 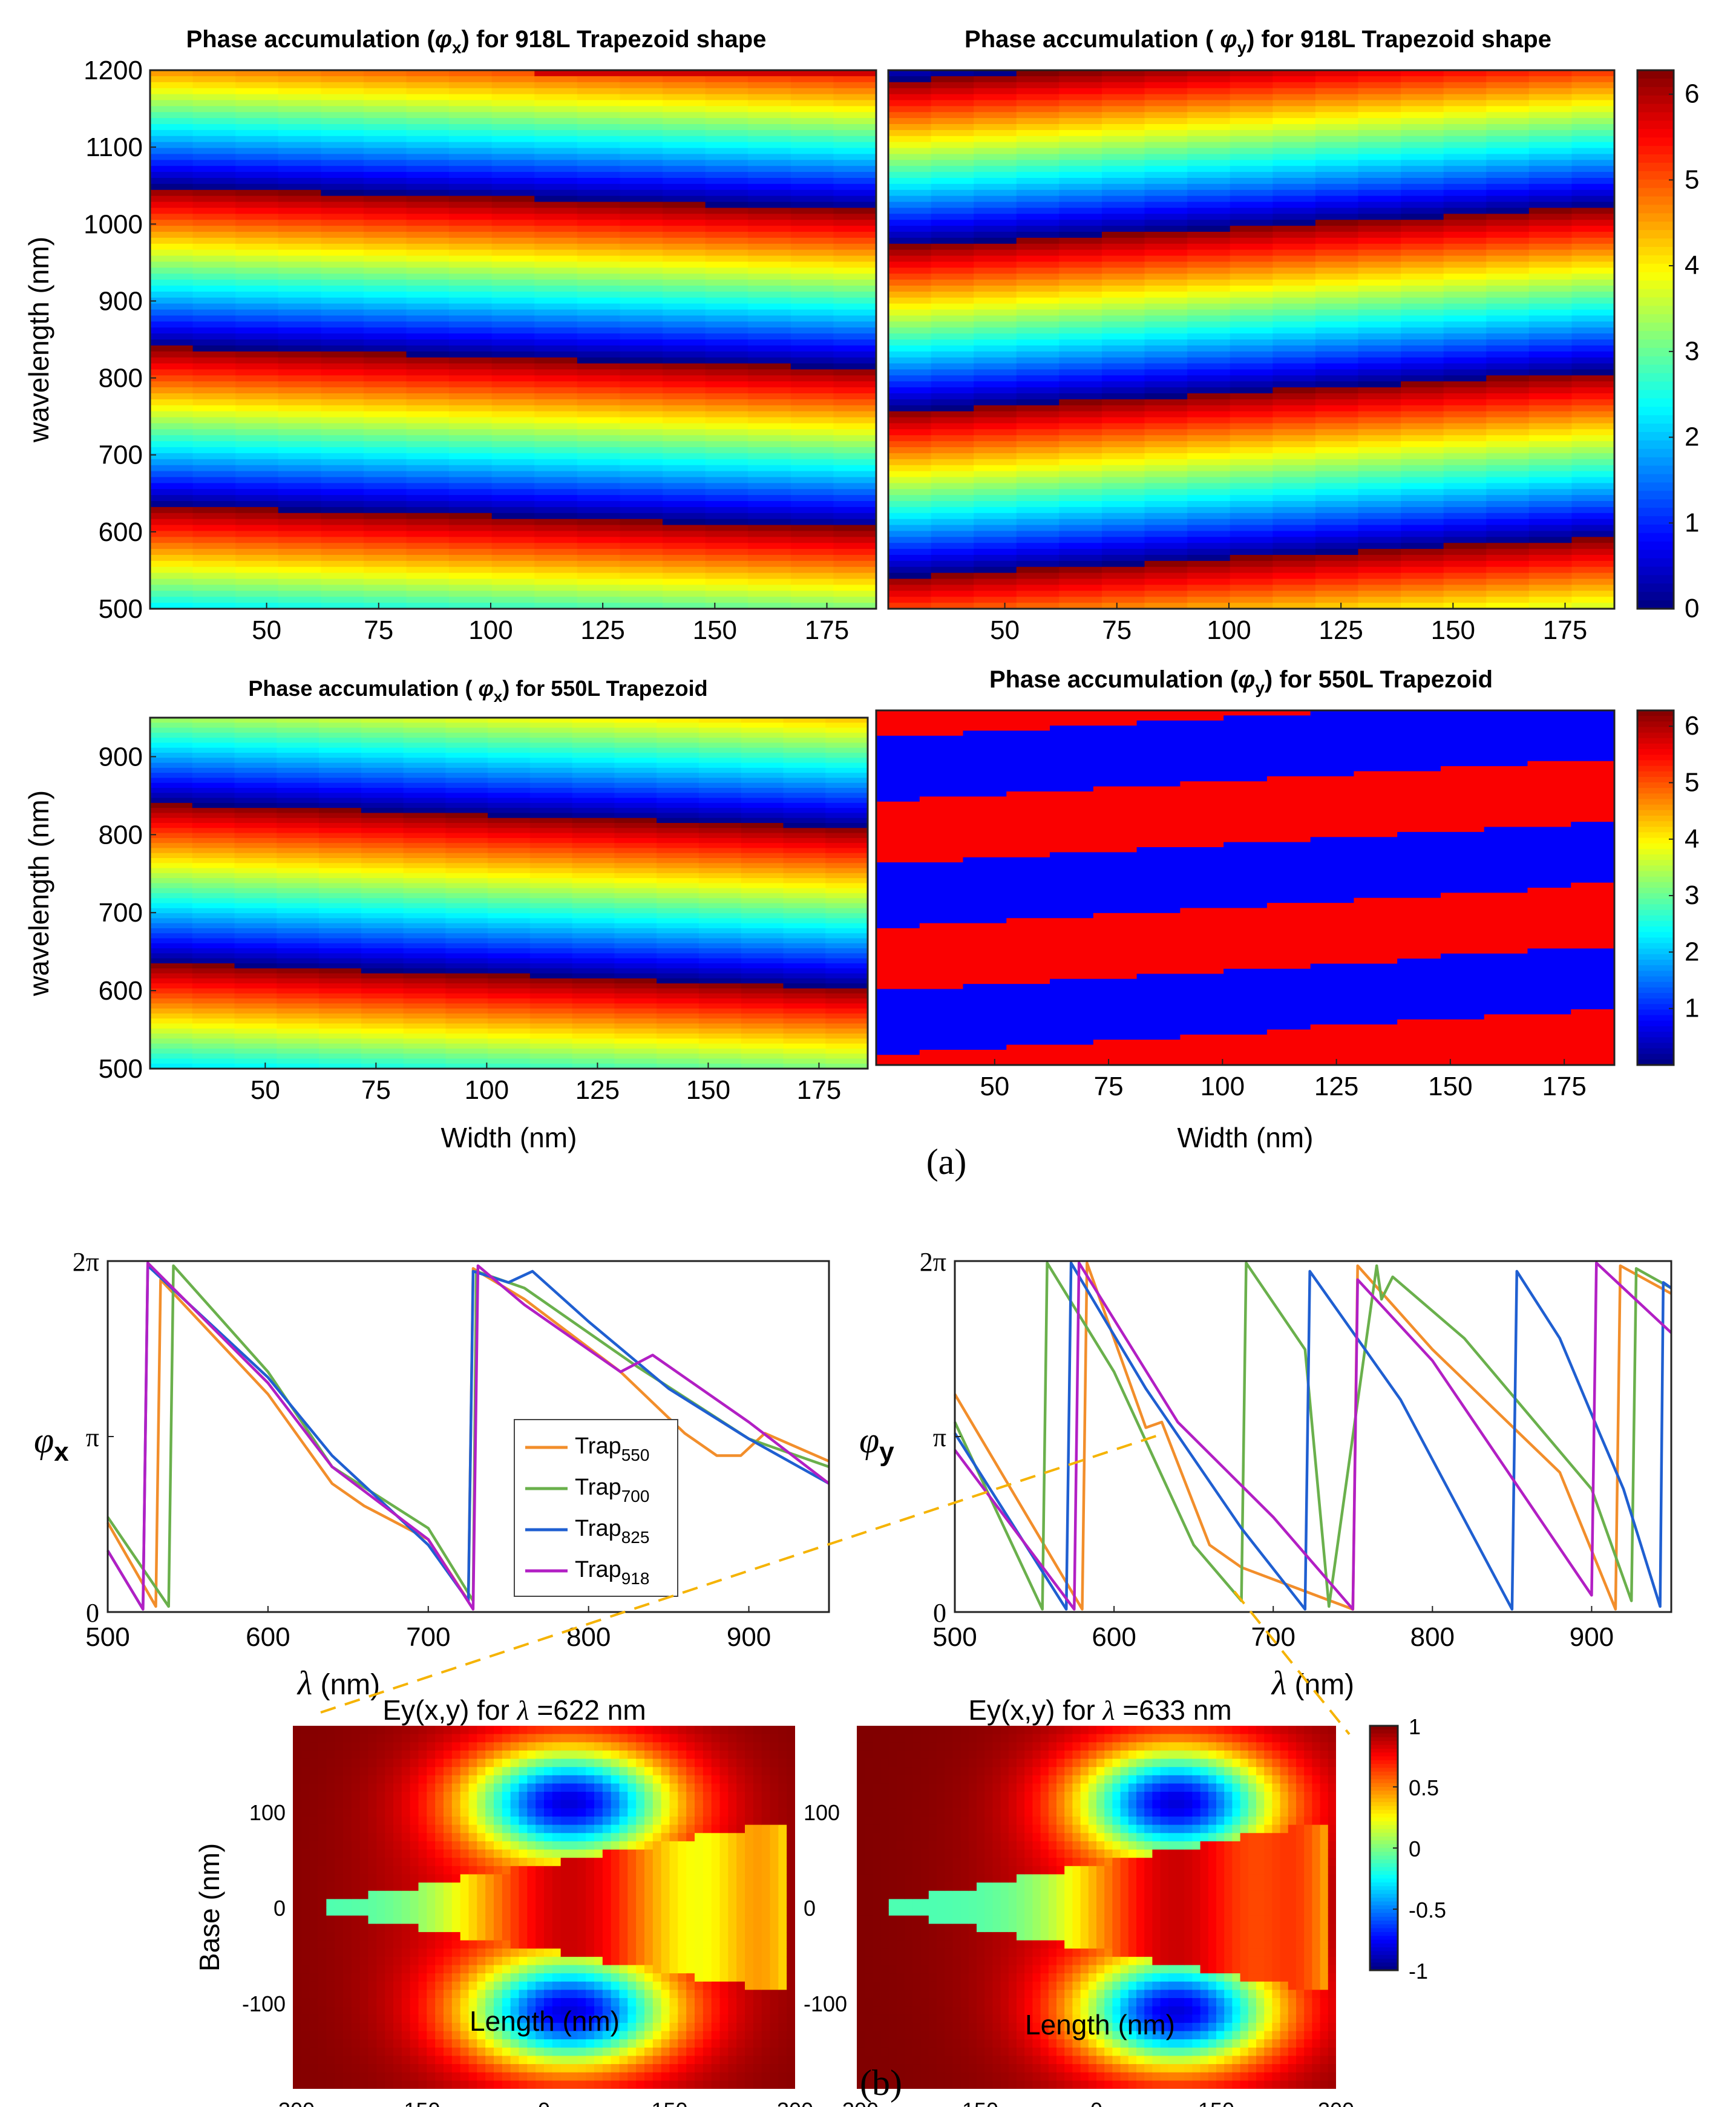 I want to click on colorbar-swatch, so click(x=1656, y=495).